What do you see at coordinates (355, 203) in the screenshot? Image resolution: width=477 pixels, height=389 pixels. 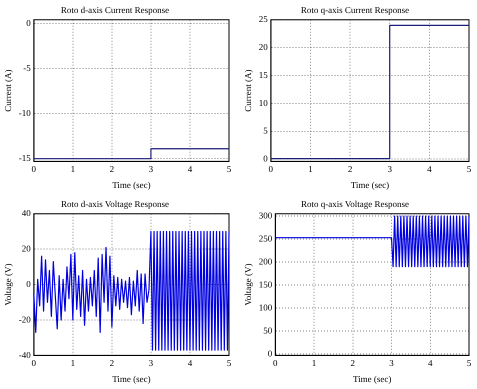 I see `chart-title: Roto q-axis Voltage Response` at bounding box center [355, 203].